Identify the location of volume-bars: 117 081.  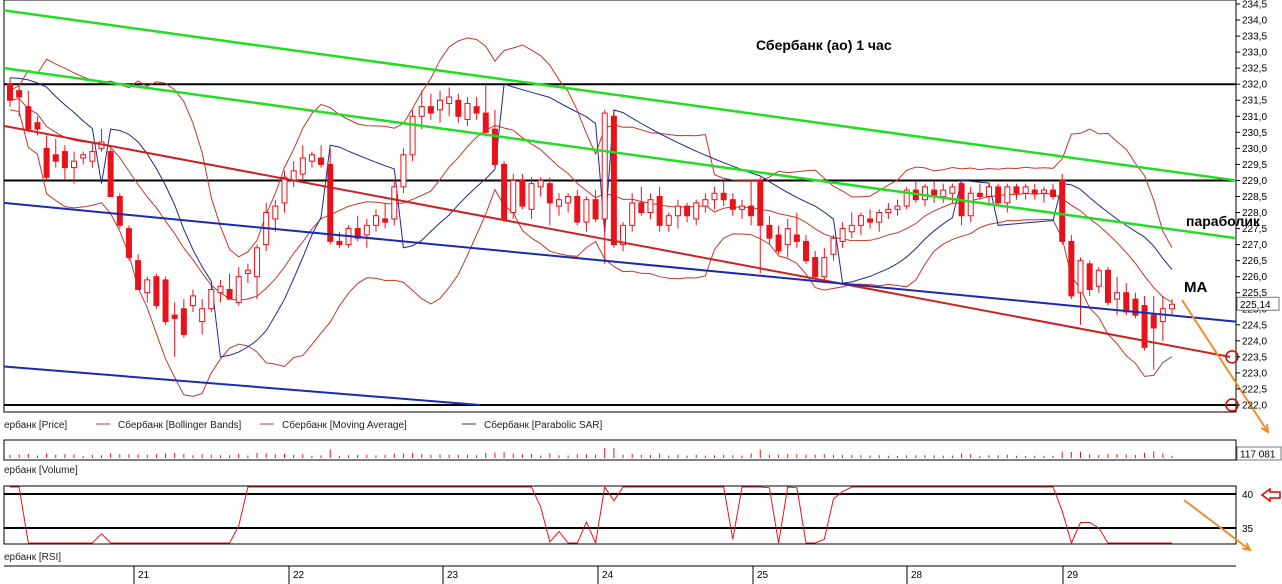
(645, 453).